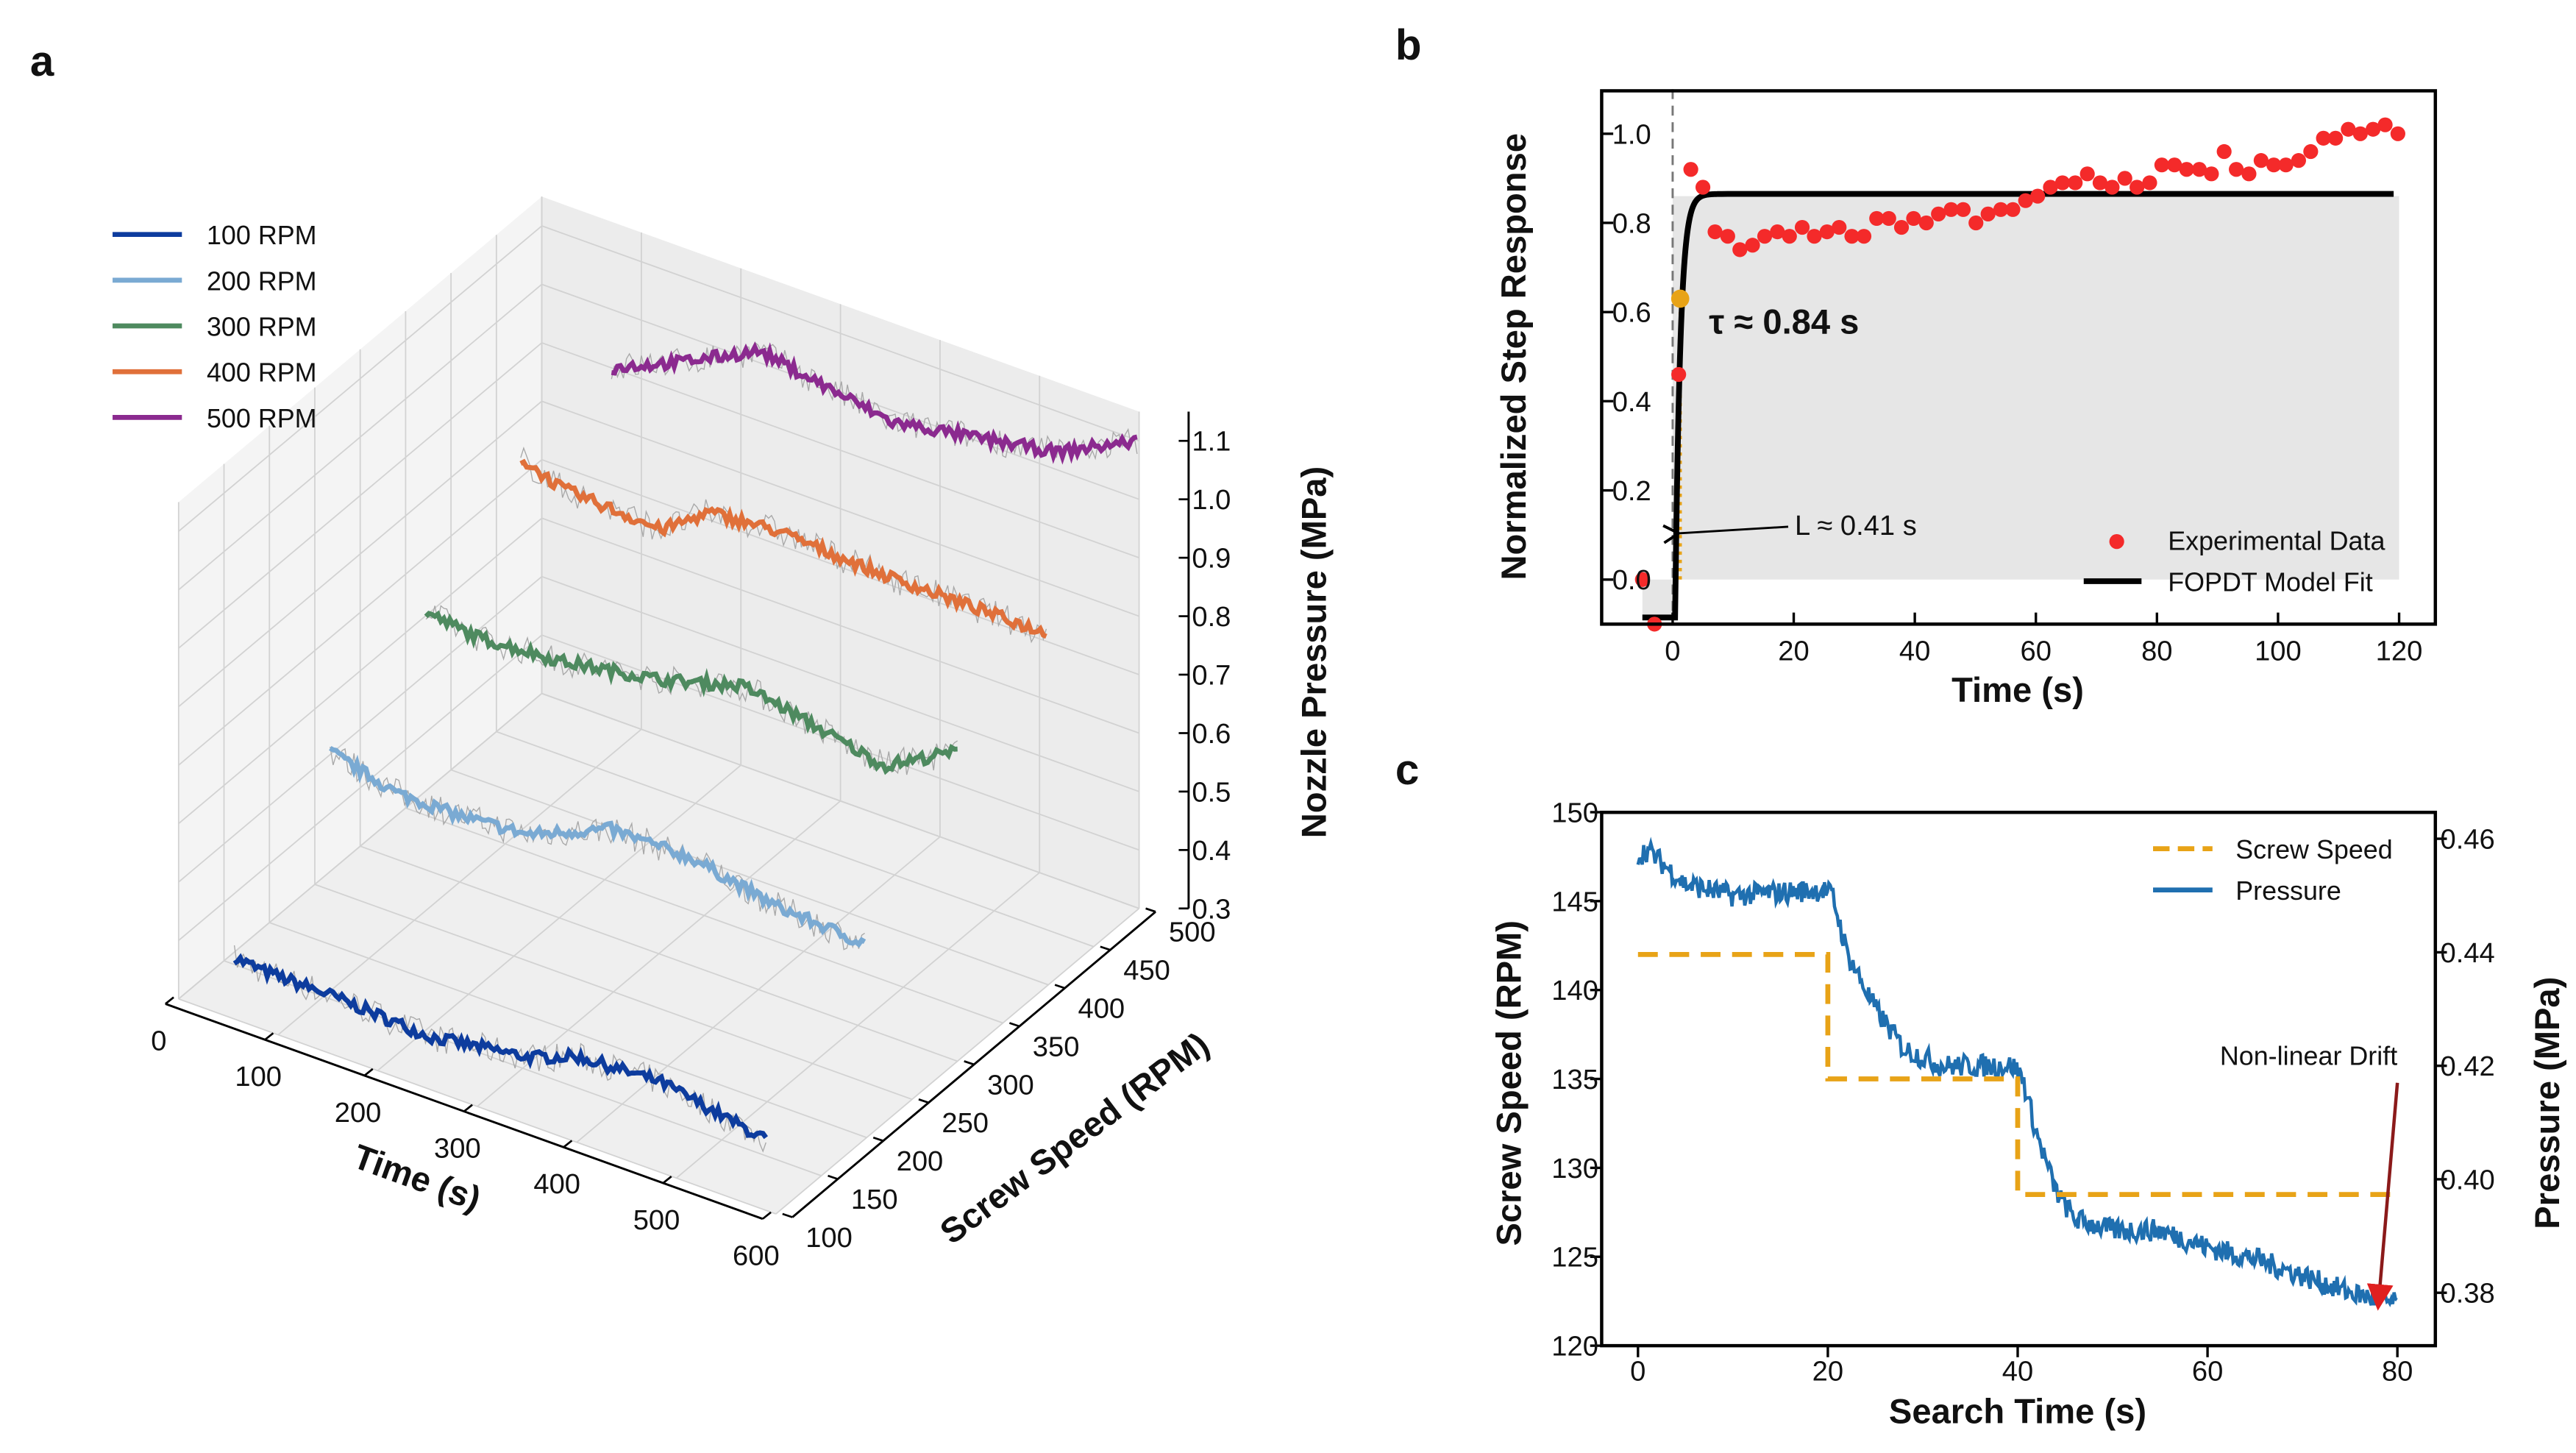  I want to click on x-axis-title: Time (s), so click(2017, 689).